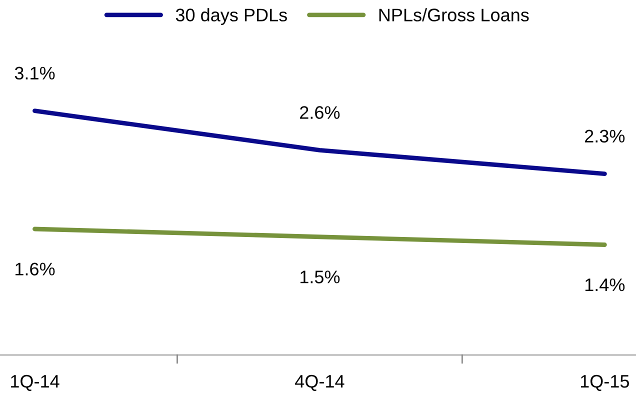 This screenshot has width=636, height=404. What do you see at coordinates (320, 277) in the screenshot?
I see `data-label: 1.5%` at bounding box center [320, 277].